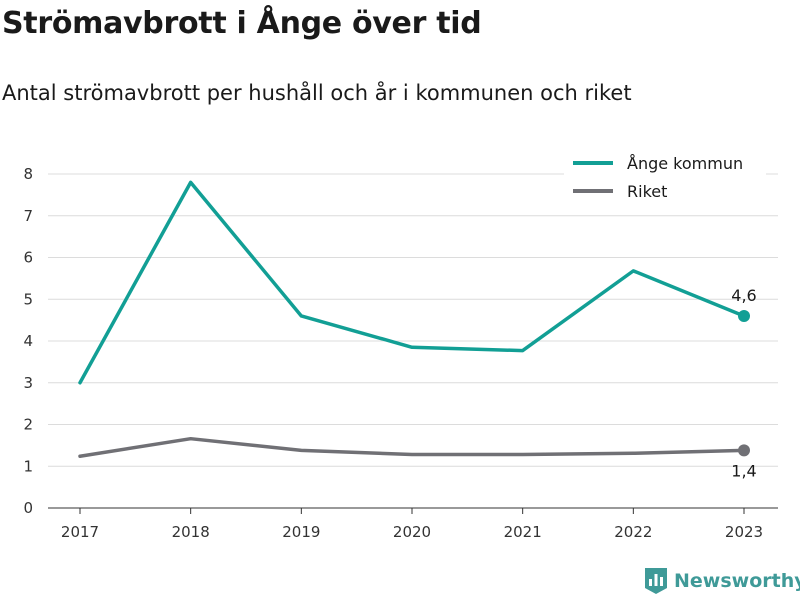 The width and height of the screenshot is (800, 600). What do you see at coordinates (80, 532) in the screenshot?
I see `x-tick-label: 2017` at bounding box center [80, 532].